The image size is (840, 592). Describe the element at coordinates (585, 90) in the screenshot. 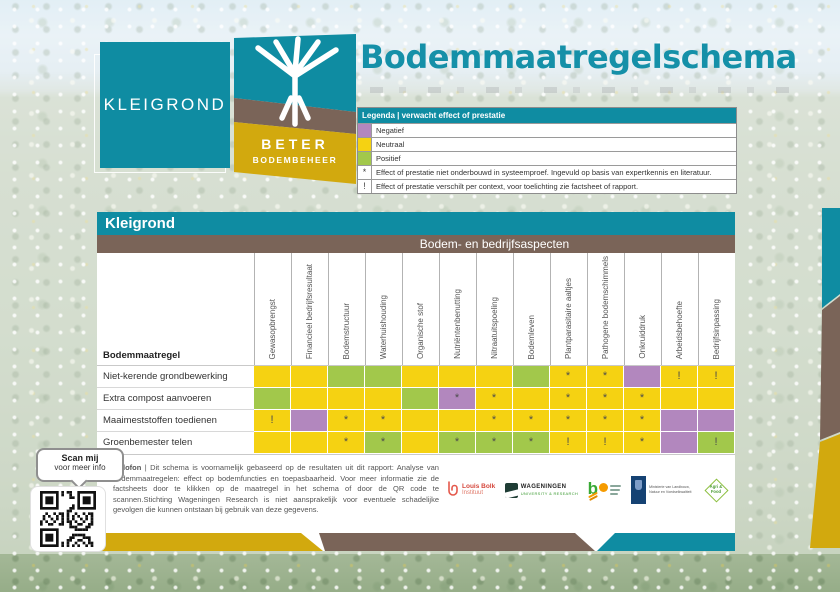

I see `horizon-buildings` at that location.